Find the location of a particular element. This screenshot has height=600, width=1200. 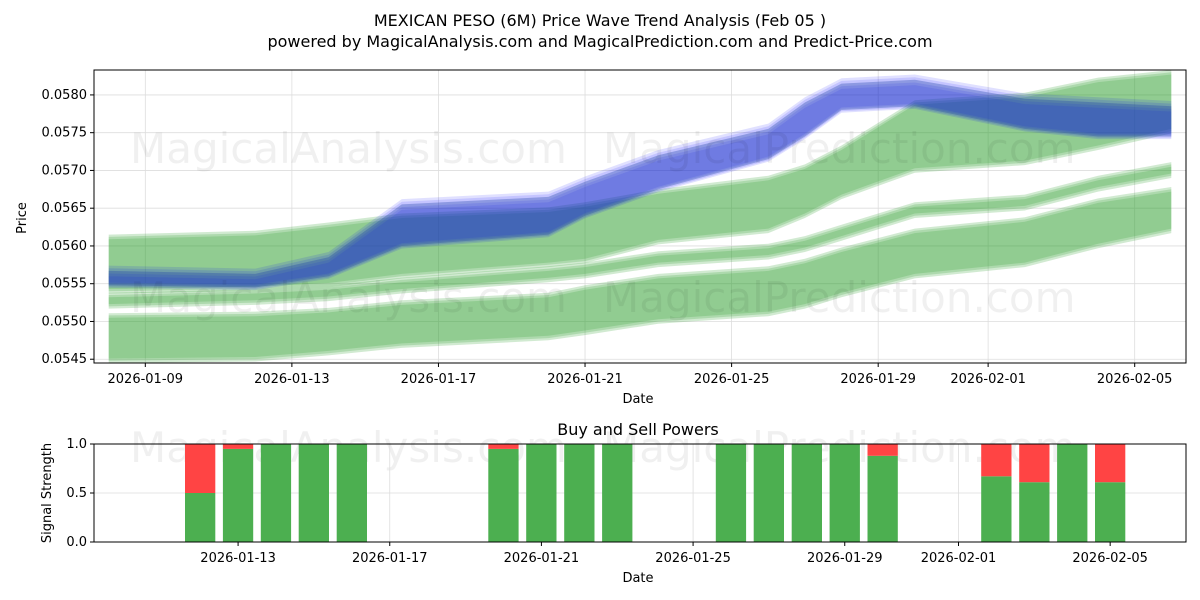

price-x-tick-label: 2026-01-25 is located at coordinates (732, 379).